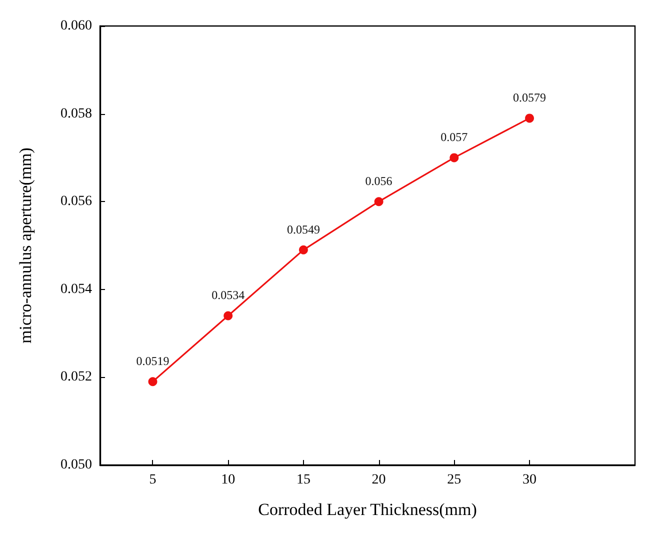  Describe the element at coordinates (25, 246) in the screenshot. I see `y-axis-title: micro-annulus aperture(mm)` at that location.